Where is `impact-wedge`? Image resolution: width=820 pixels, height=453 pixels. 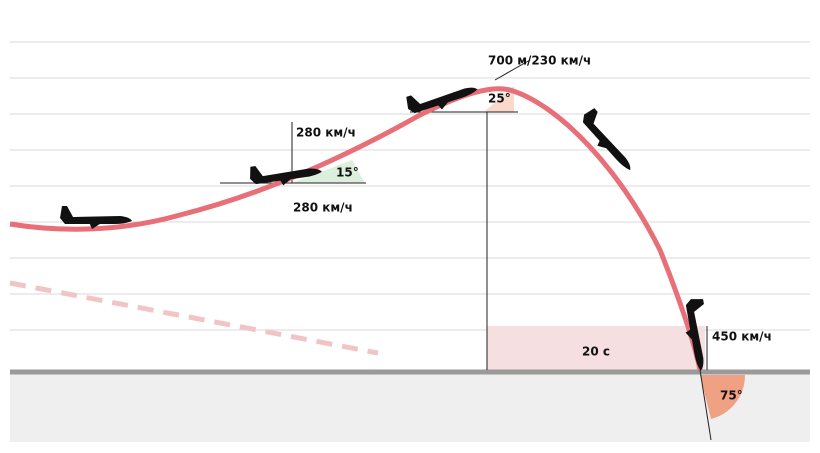
impact-wedge is located at coordinates (723, 397).